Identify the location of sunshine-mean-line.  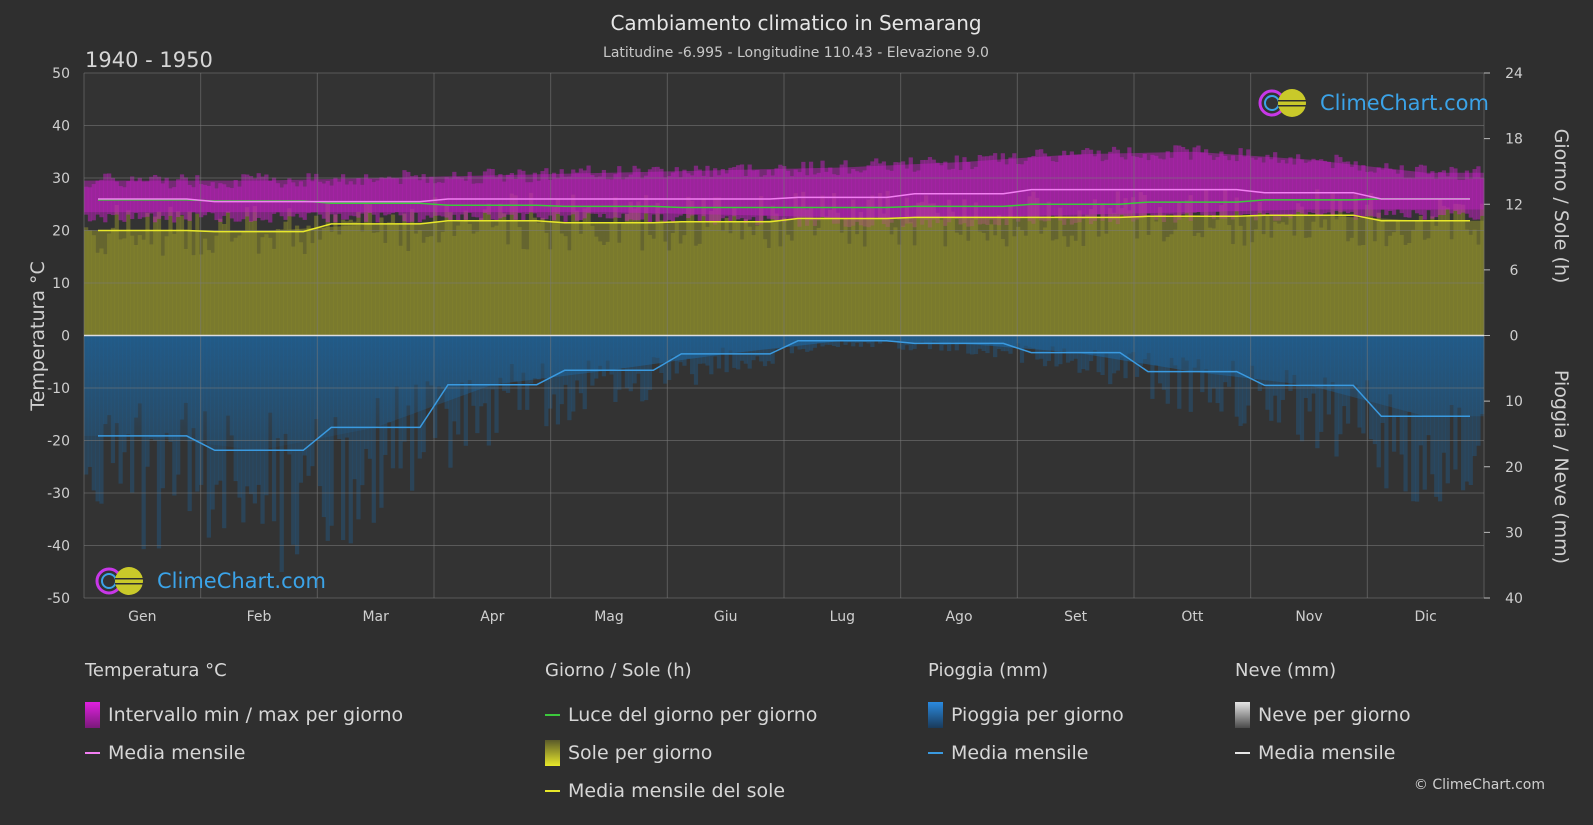
(784, 223).